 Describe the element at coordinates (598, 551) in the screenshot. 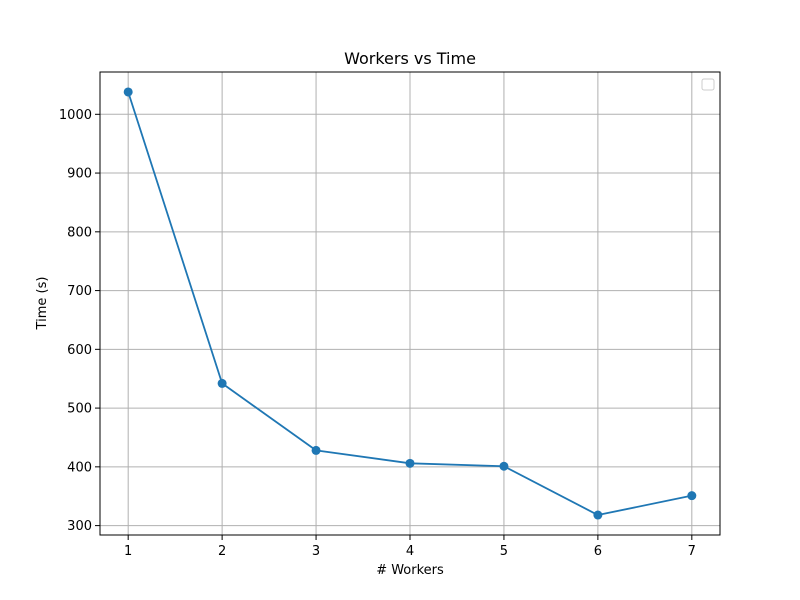

I see `x-tick-label: 6` at that location.